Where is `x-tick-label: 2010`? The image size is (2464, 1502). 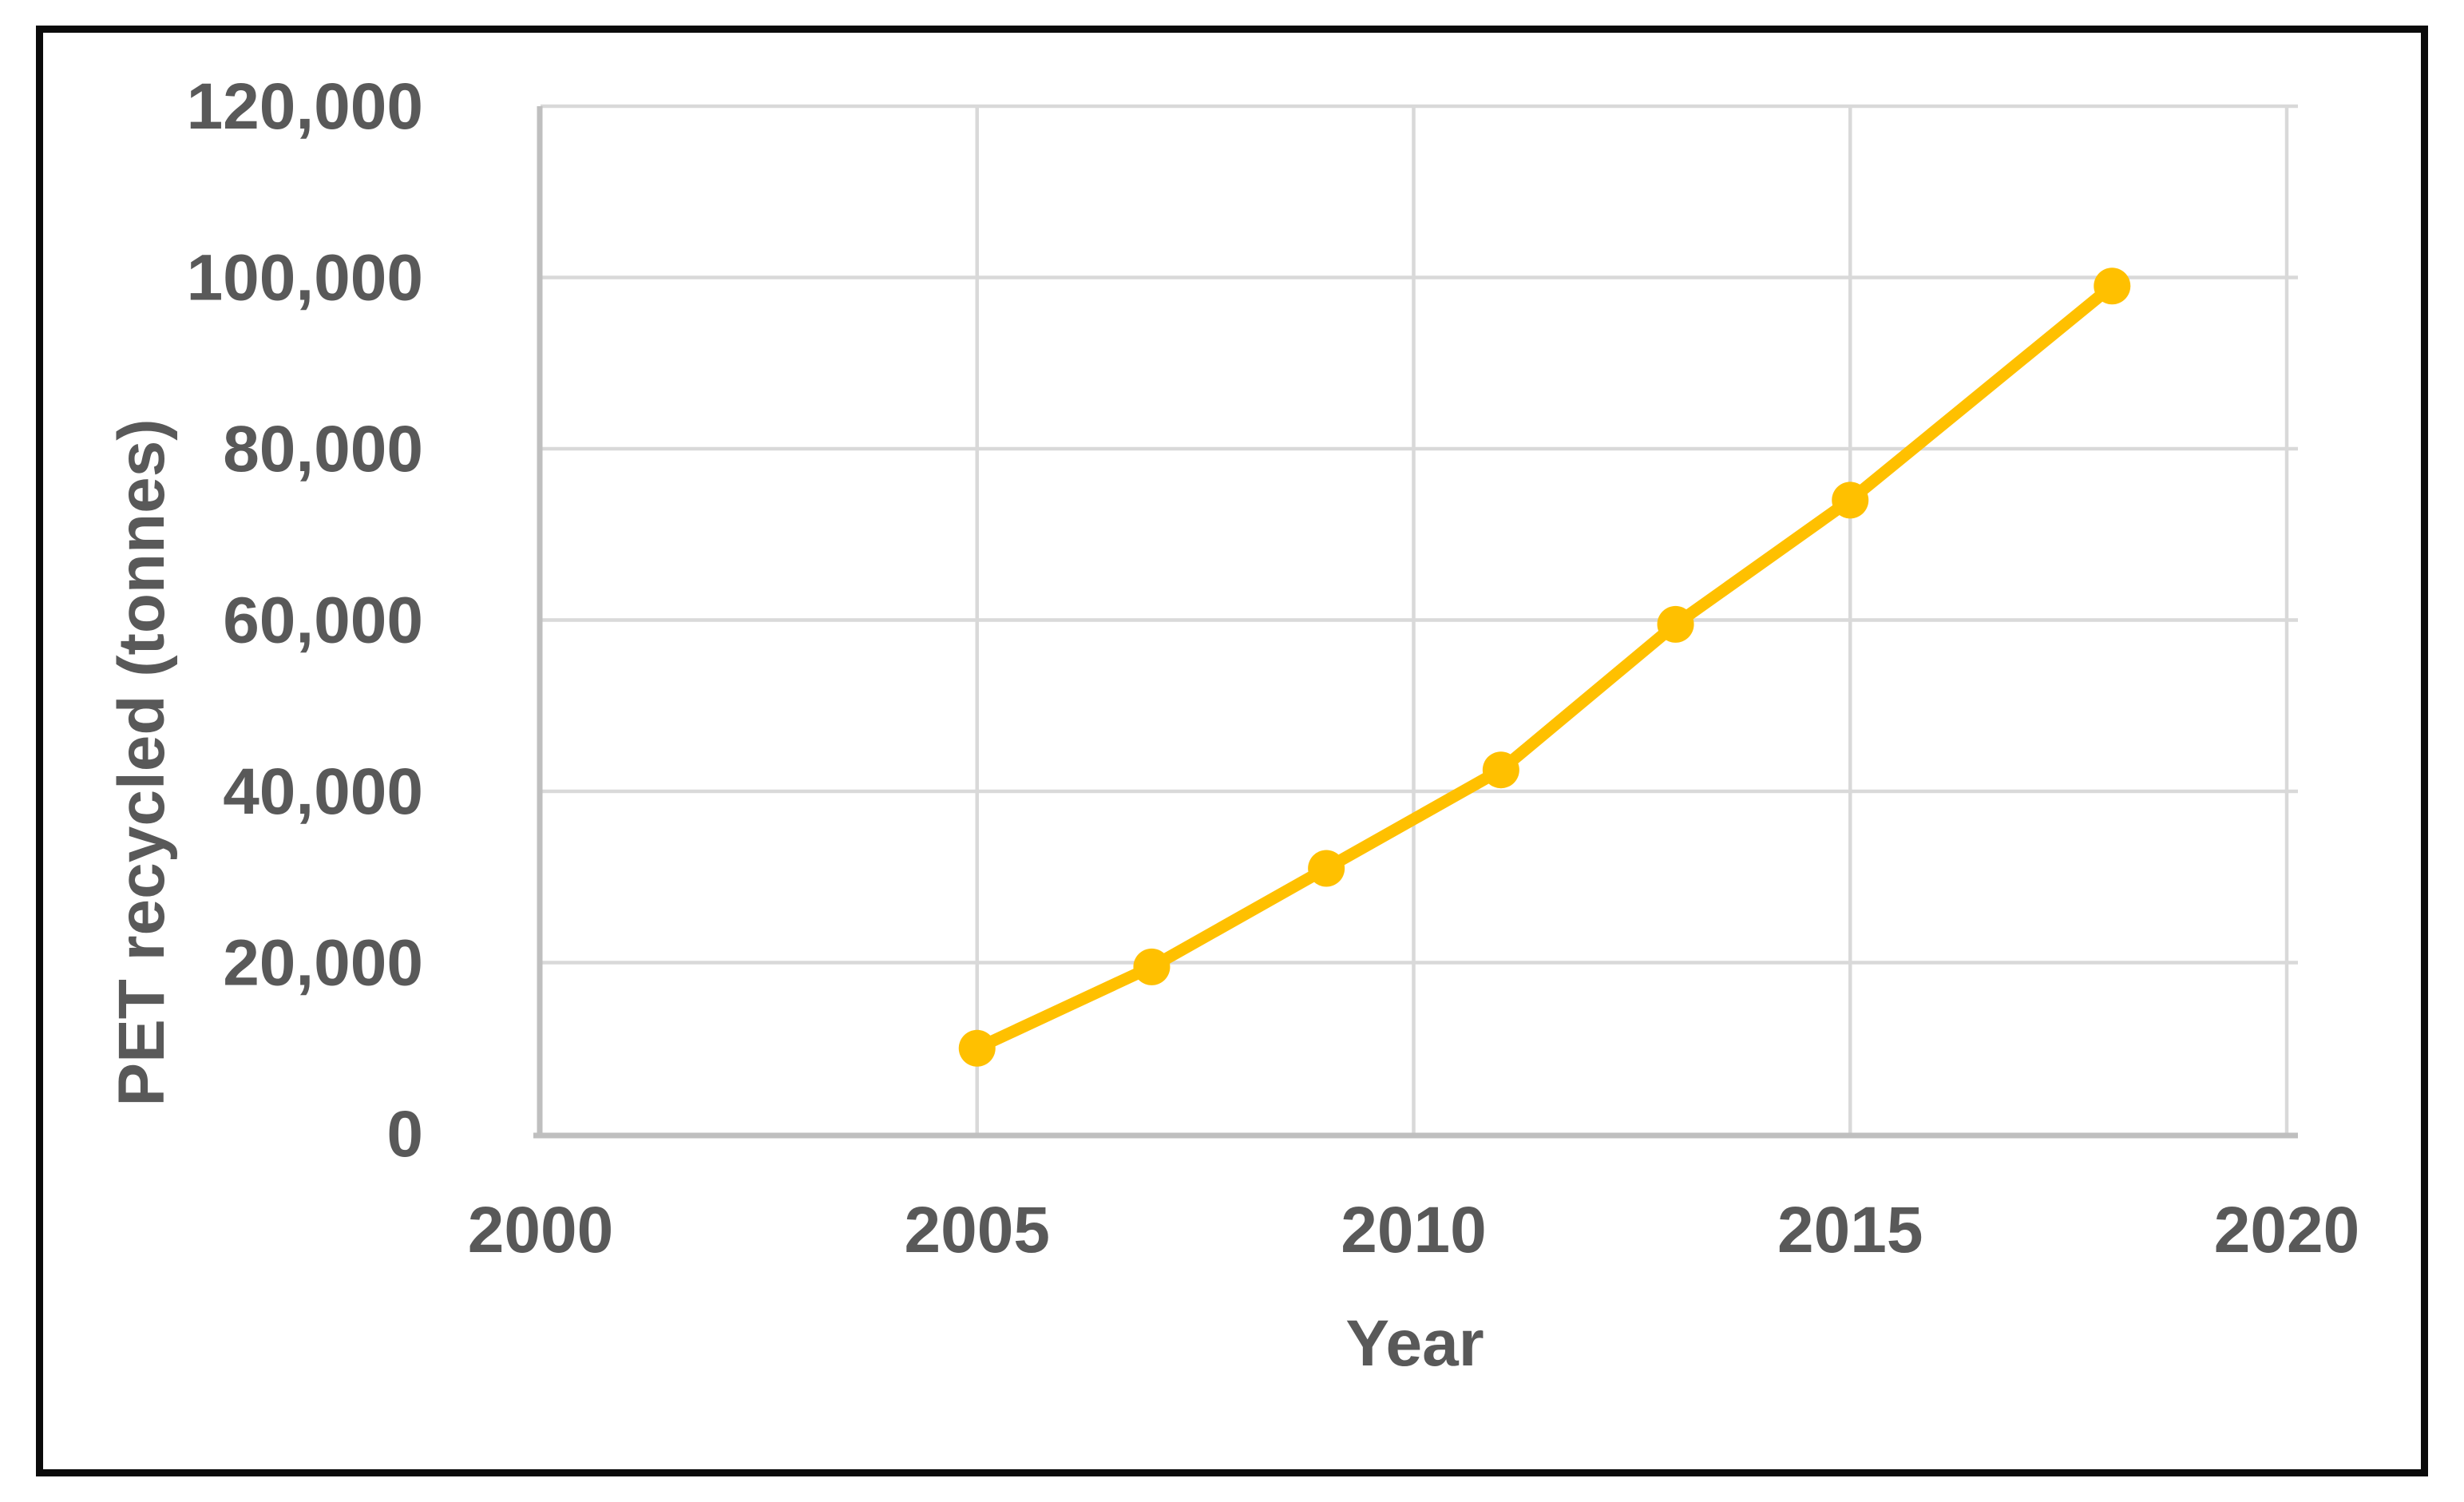
x-tick-label: 2010 is located at coordinates (1413, 1230).